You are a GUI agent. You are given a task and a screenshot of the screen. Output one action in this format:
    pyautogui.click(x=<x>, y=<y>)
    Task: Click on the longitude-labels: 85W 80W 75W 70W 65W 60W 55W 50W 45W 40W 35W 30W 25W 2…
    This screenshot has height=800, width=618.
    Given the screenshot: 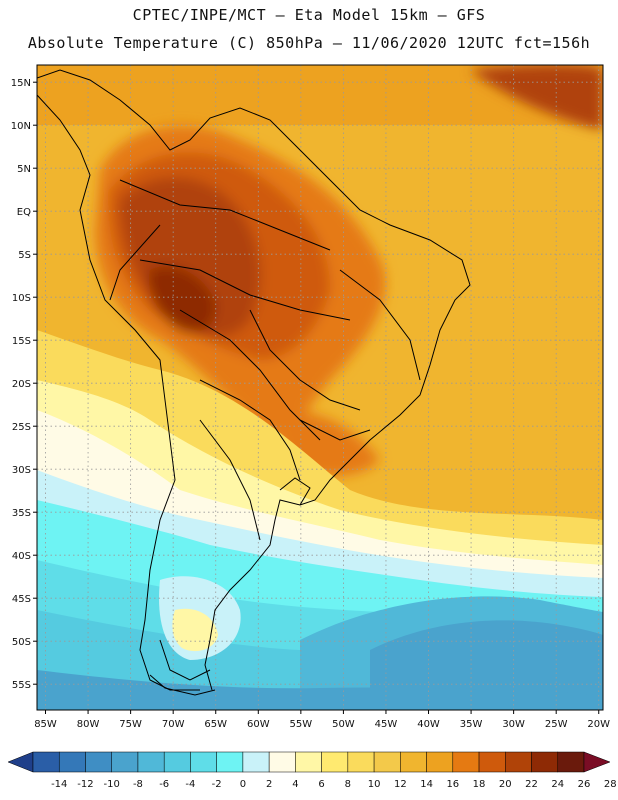 What is the action you would take?
    pyautogui.click(x=322, y=724)
    